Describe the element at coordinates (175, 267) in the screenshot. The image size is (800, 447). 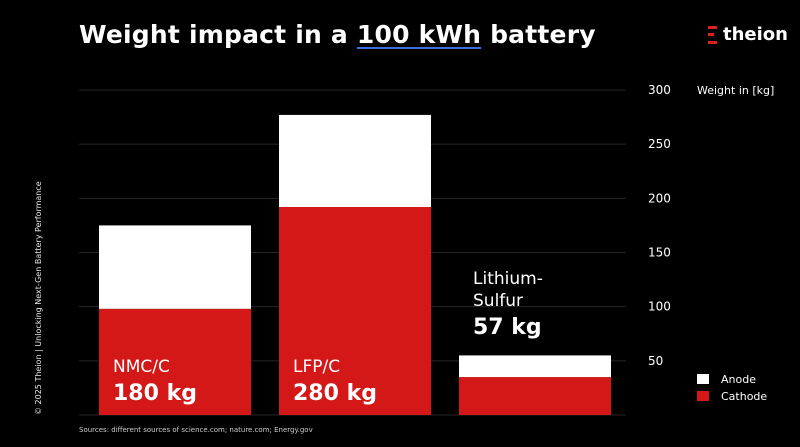
I see `bar-nmc-c-anode` at that location.